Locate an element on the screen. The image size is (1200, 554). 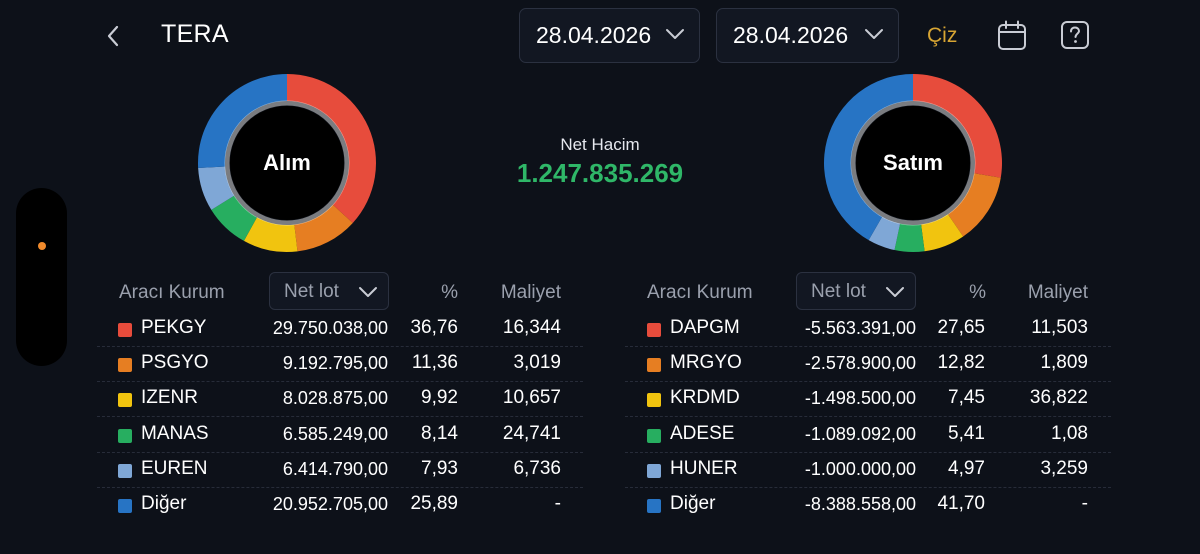
end-date-select: 28.04.2026 is located at coordinates (807, 35).